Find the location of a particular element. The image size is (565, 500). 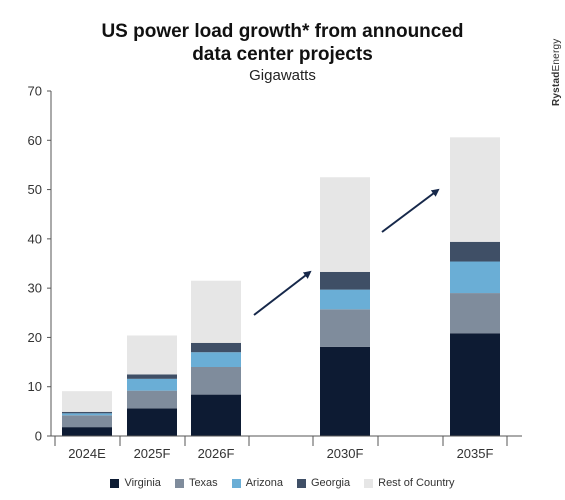

bar-2026f-arizona is located at coordinates (216, 359).